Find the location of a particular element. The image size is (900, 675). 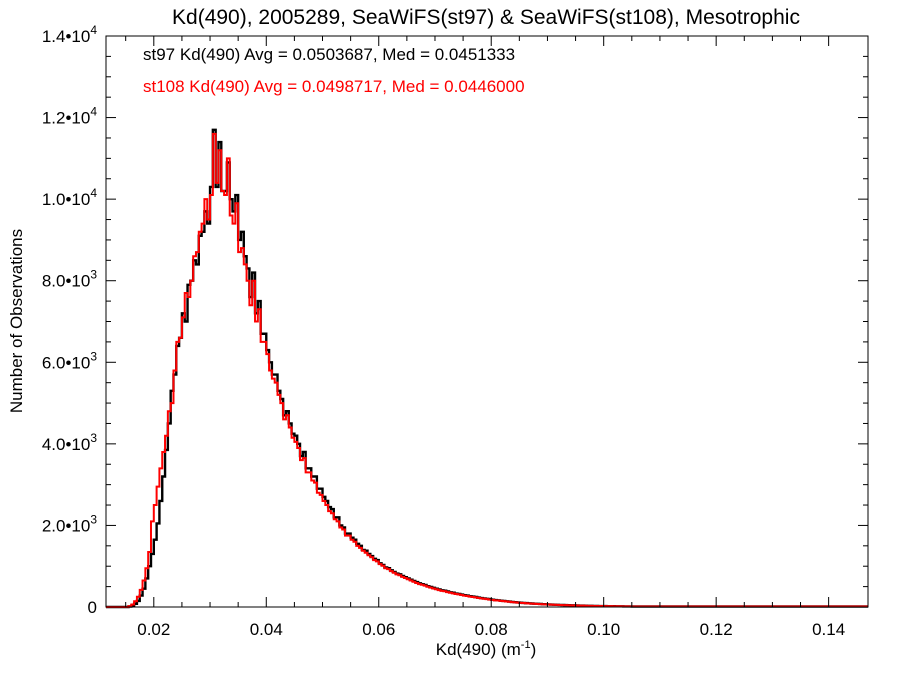

y-tick-label: 2.0•103 is located at coordinates (70, 523).